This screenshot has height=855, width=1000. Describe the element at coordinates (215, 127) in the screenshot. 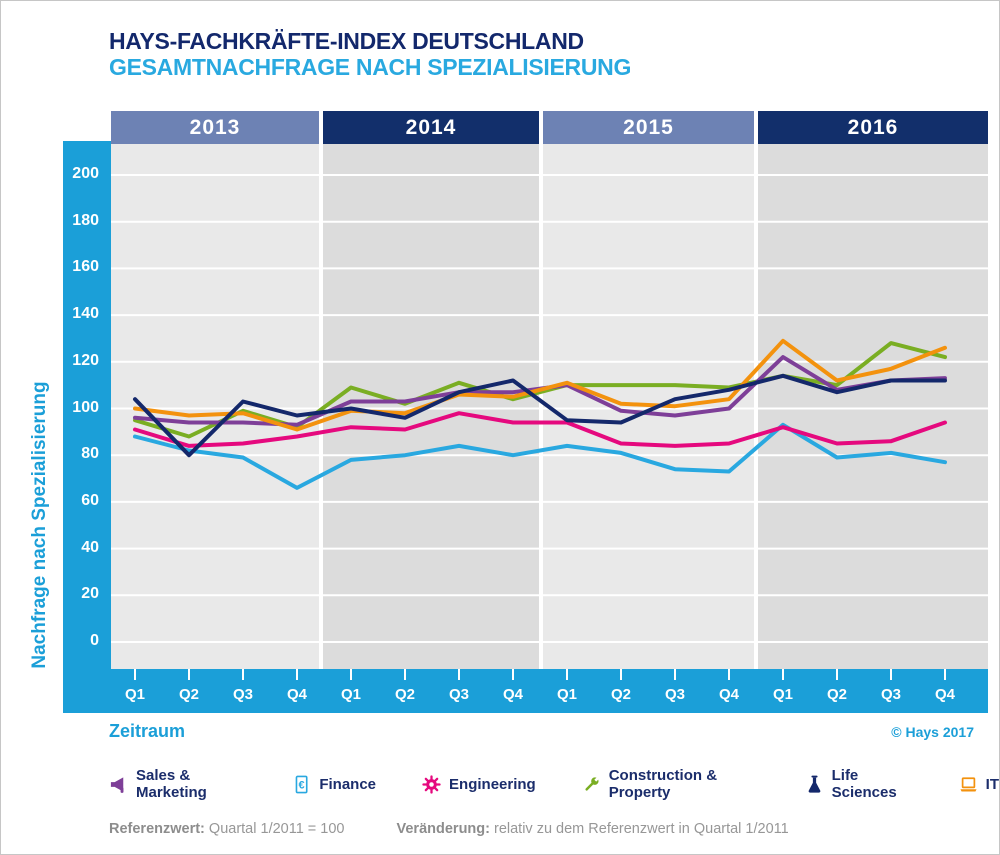

I see `year-band-2013: 2013` at that location.